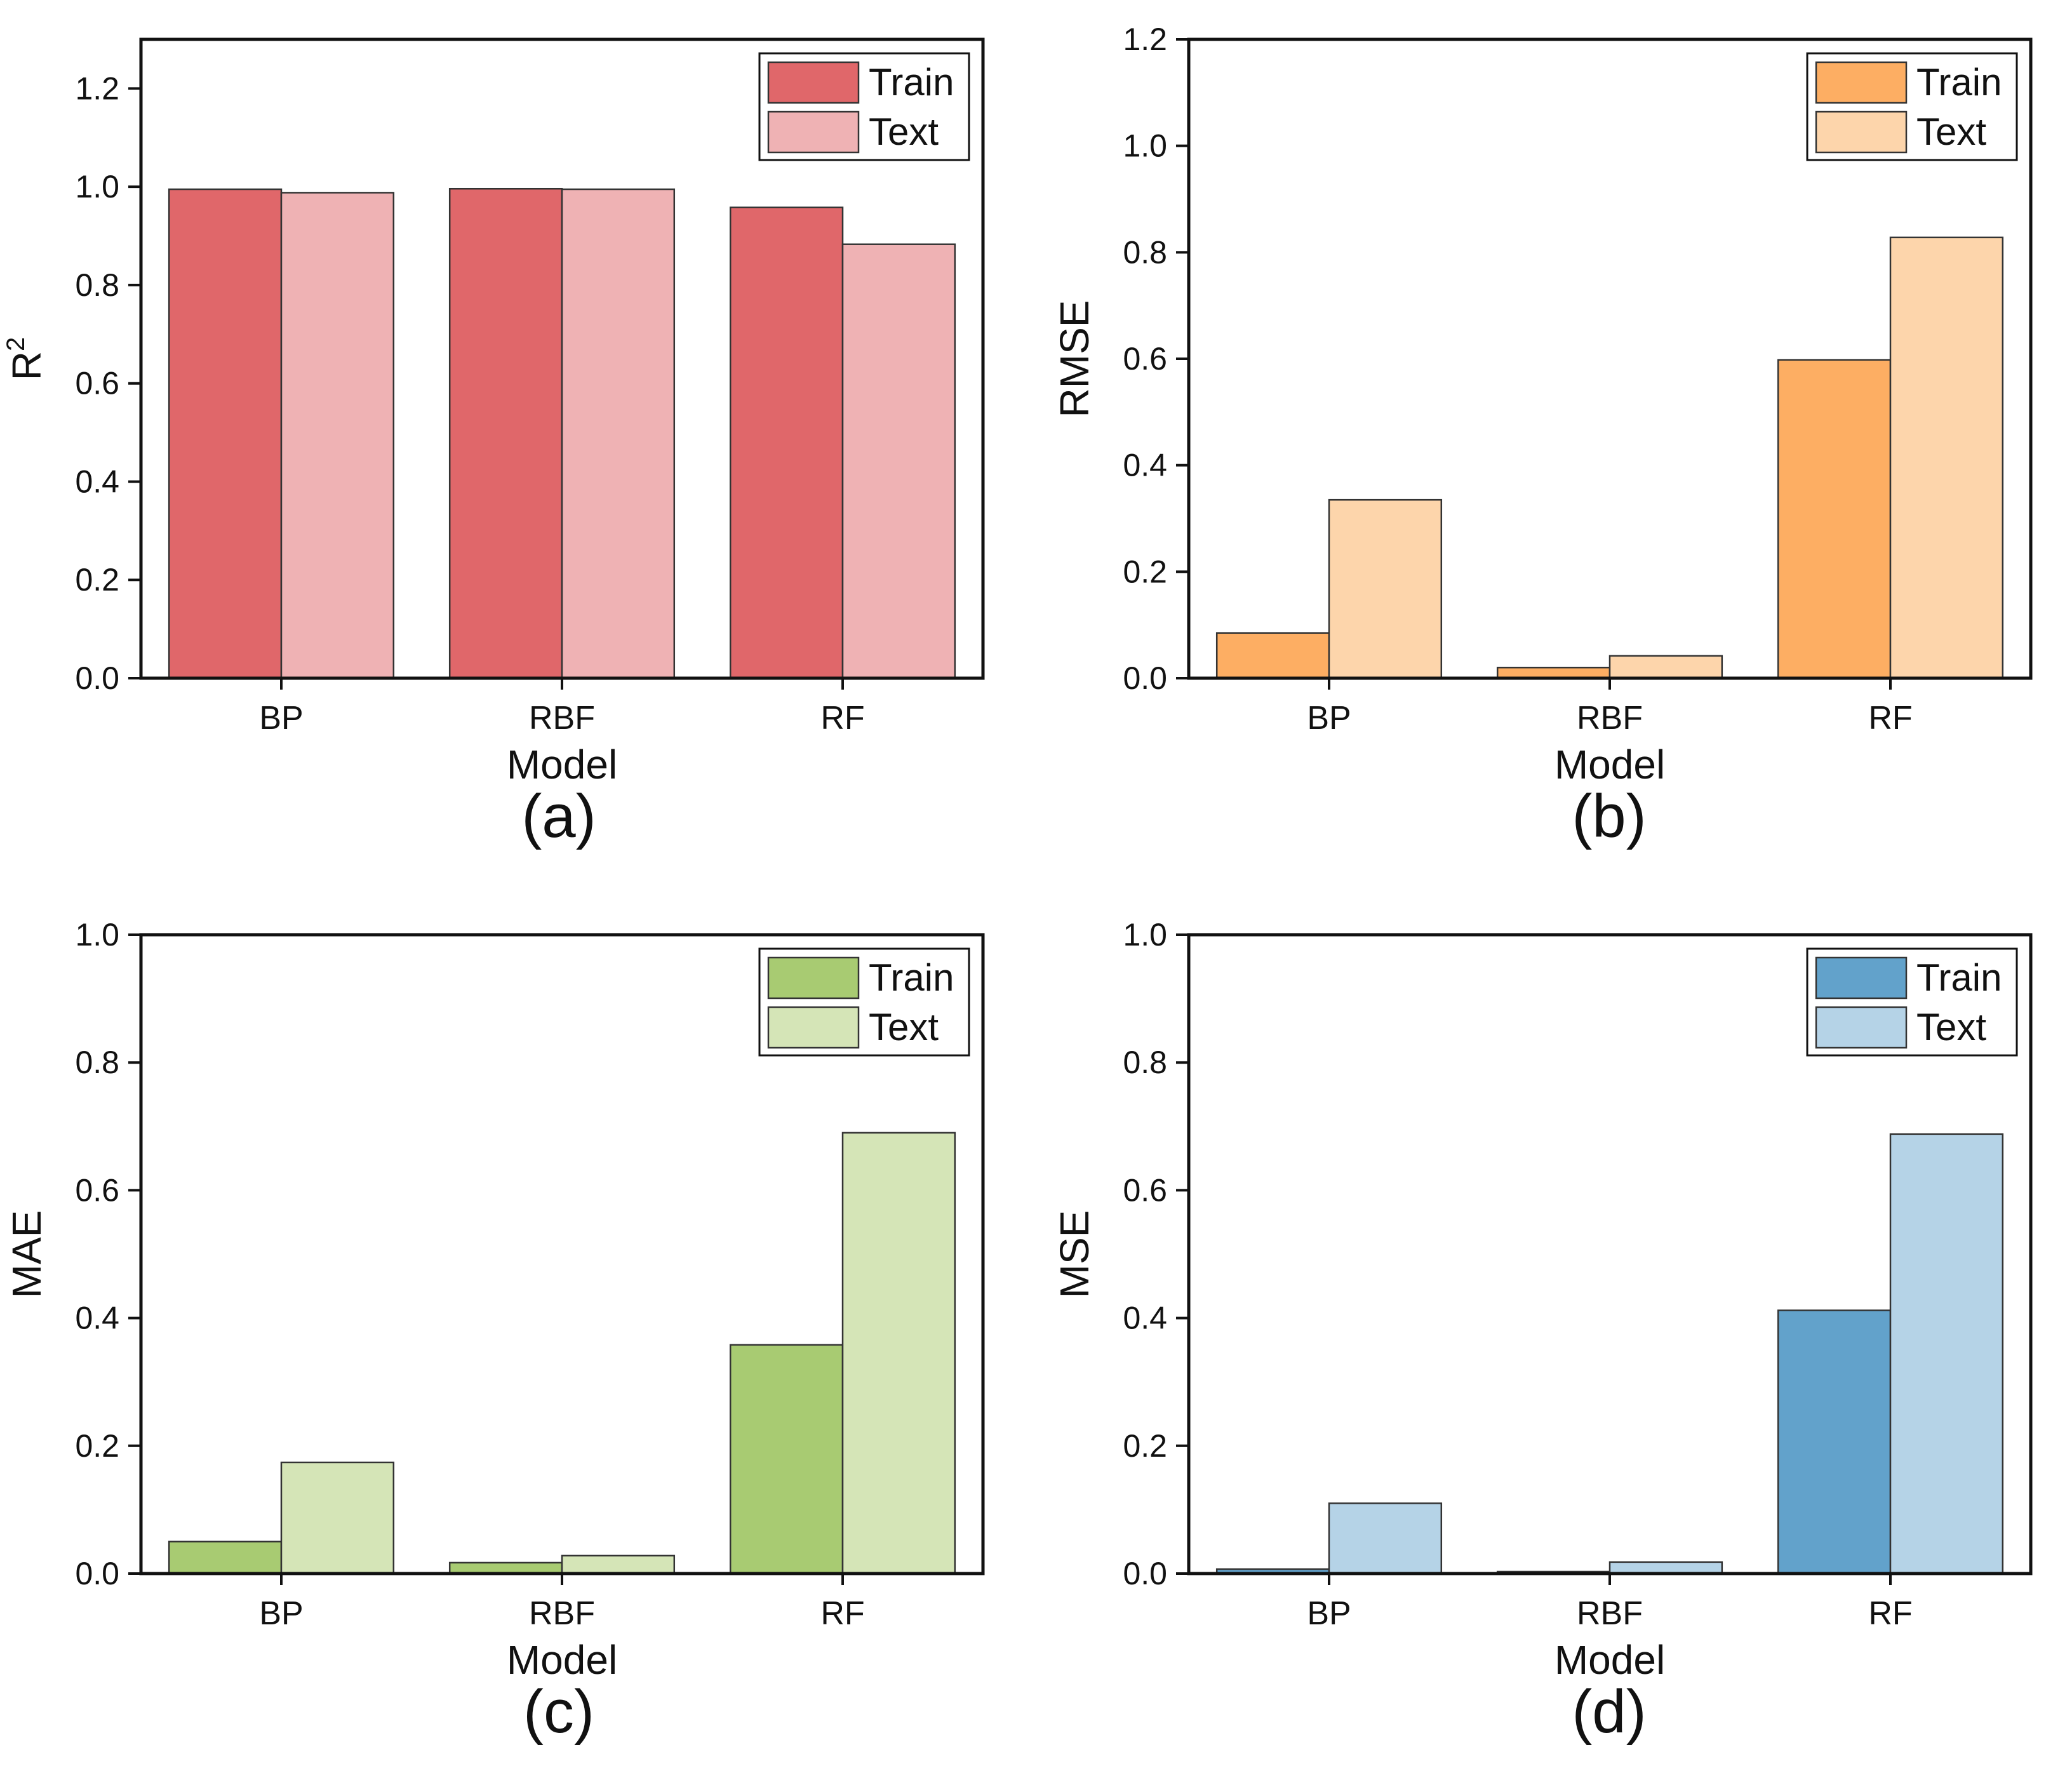 The height and width of the screenshot is (1792, 2046). What do you see at coordinates (558, 1712) in the screenshot?
I see `panel-label: (c)` at bounding box center [558, 1712].